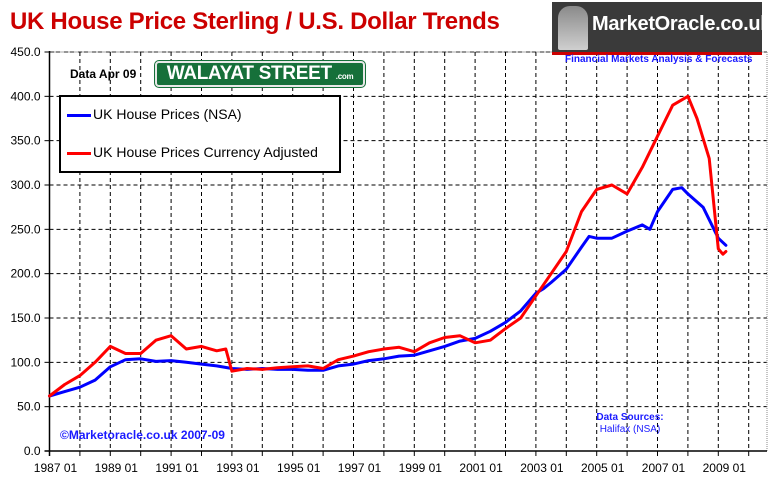  Describe the element at coordinates (542, 468) in the screenshot. I see `x-tick-label: 2003 01` at that location.